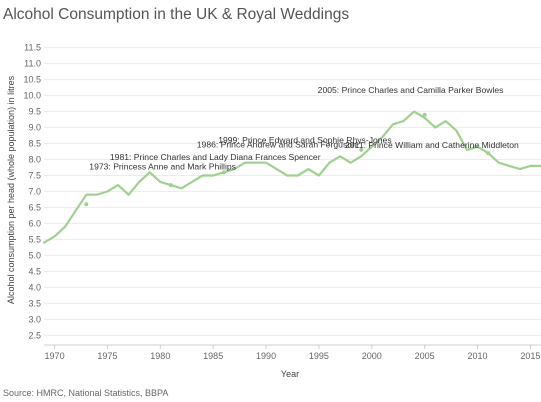 Image resolution: width=541 pixels, height=402 pixels. I want to click on x-tick-label: 2005, so click(425, 356).